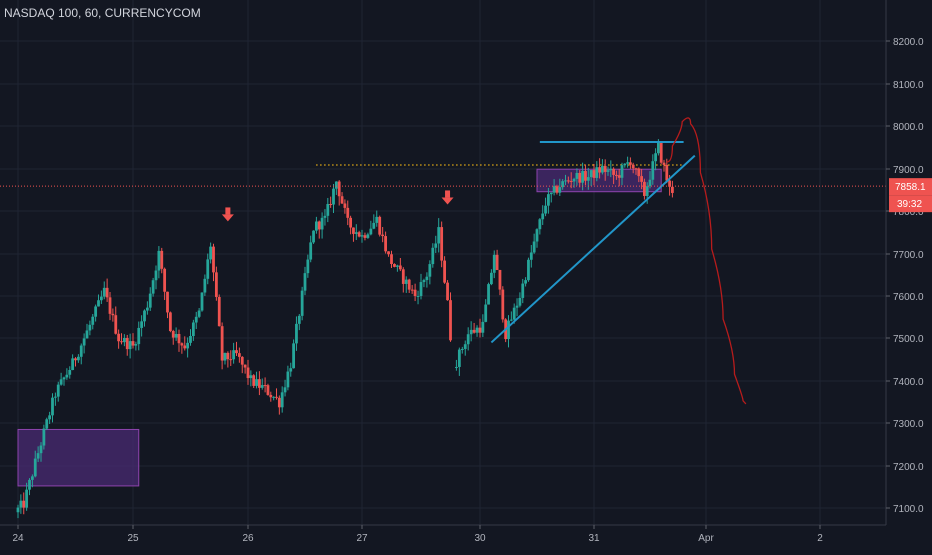 This screenshot has width=932, height=555. I want to click on time-tick-label: 30, so click(480, 538).